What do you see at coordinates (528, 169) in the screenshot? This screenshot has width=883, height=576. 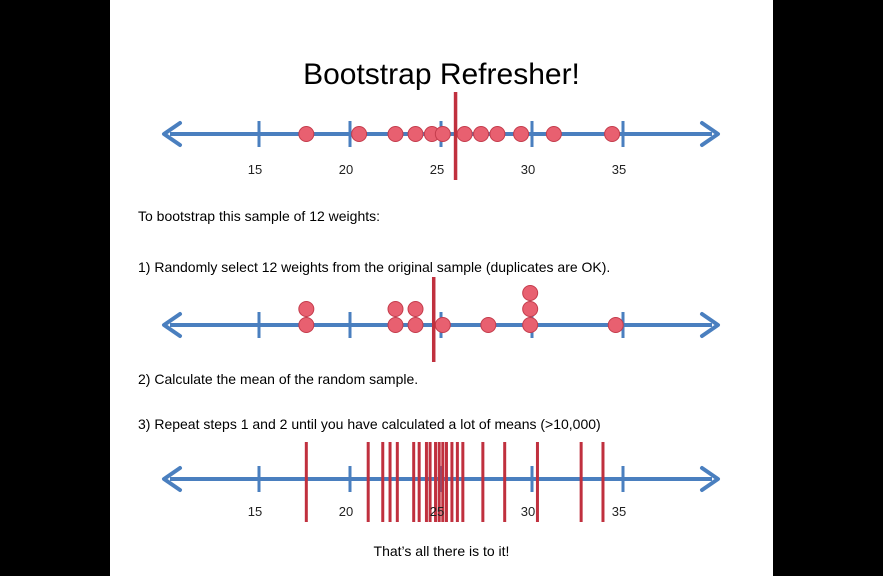 I see `line-1-tick-label: 30` at bounding box center [528, 169].